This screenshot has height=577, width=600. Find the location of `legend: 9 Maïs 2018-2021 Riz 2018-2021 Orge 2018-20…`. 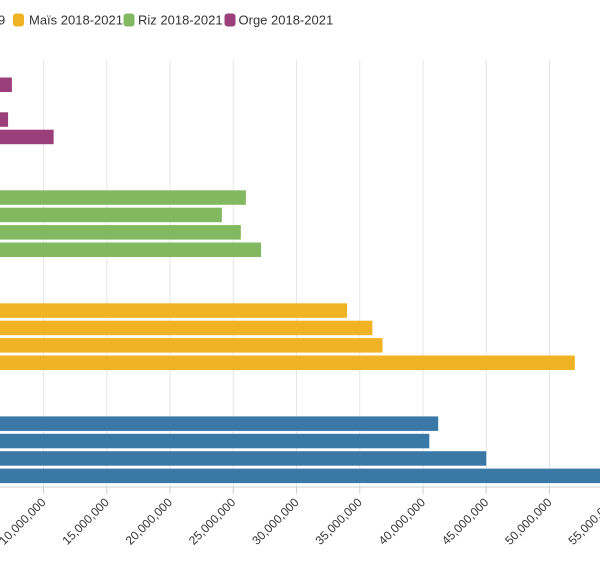

legend: 9 Maïs 2018-2021 Riz 2018-2021 Orge 2018-20… is located at coordinates (166, 20).